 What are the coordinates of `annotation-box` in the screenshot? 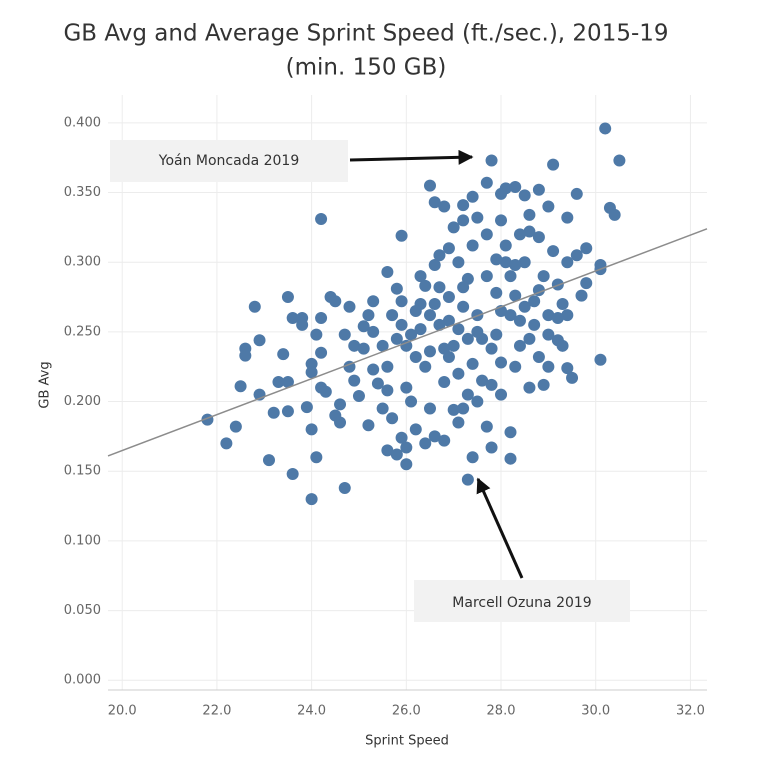 It's located at (229, 161).